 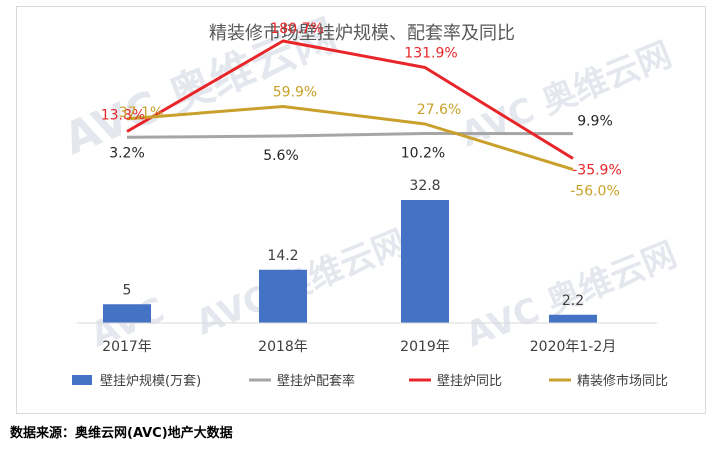 What do you see at coordinates (362, 33) in the screenshot?
I see `chart-title: 精装修市场壁挂炉规模、配套率及同比` at bounding box center [362, 33].